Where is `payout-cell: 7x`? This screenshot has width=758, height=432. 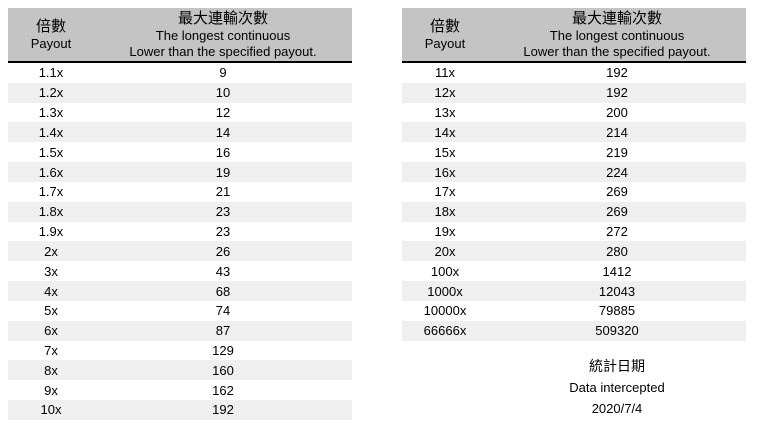
payout-cell: 7x is located at coordinates (51, 350).